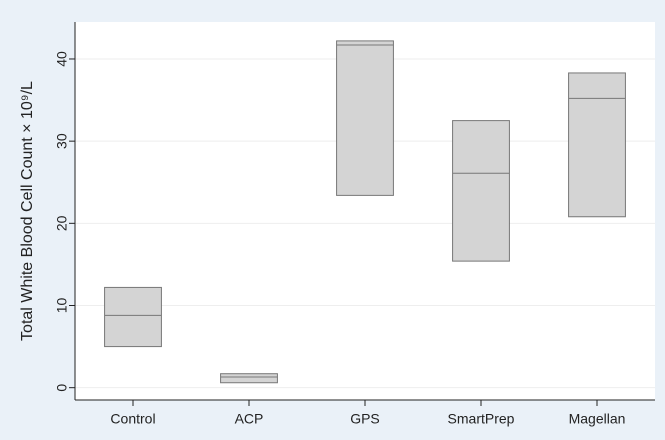  What do you see at coordinates (62, 141) in the screenshot?
I see `y-tick-label: 30` at bounding box center [62, 141].